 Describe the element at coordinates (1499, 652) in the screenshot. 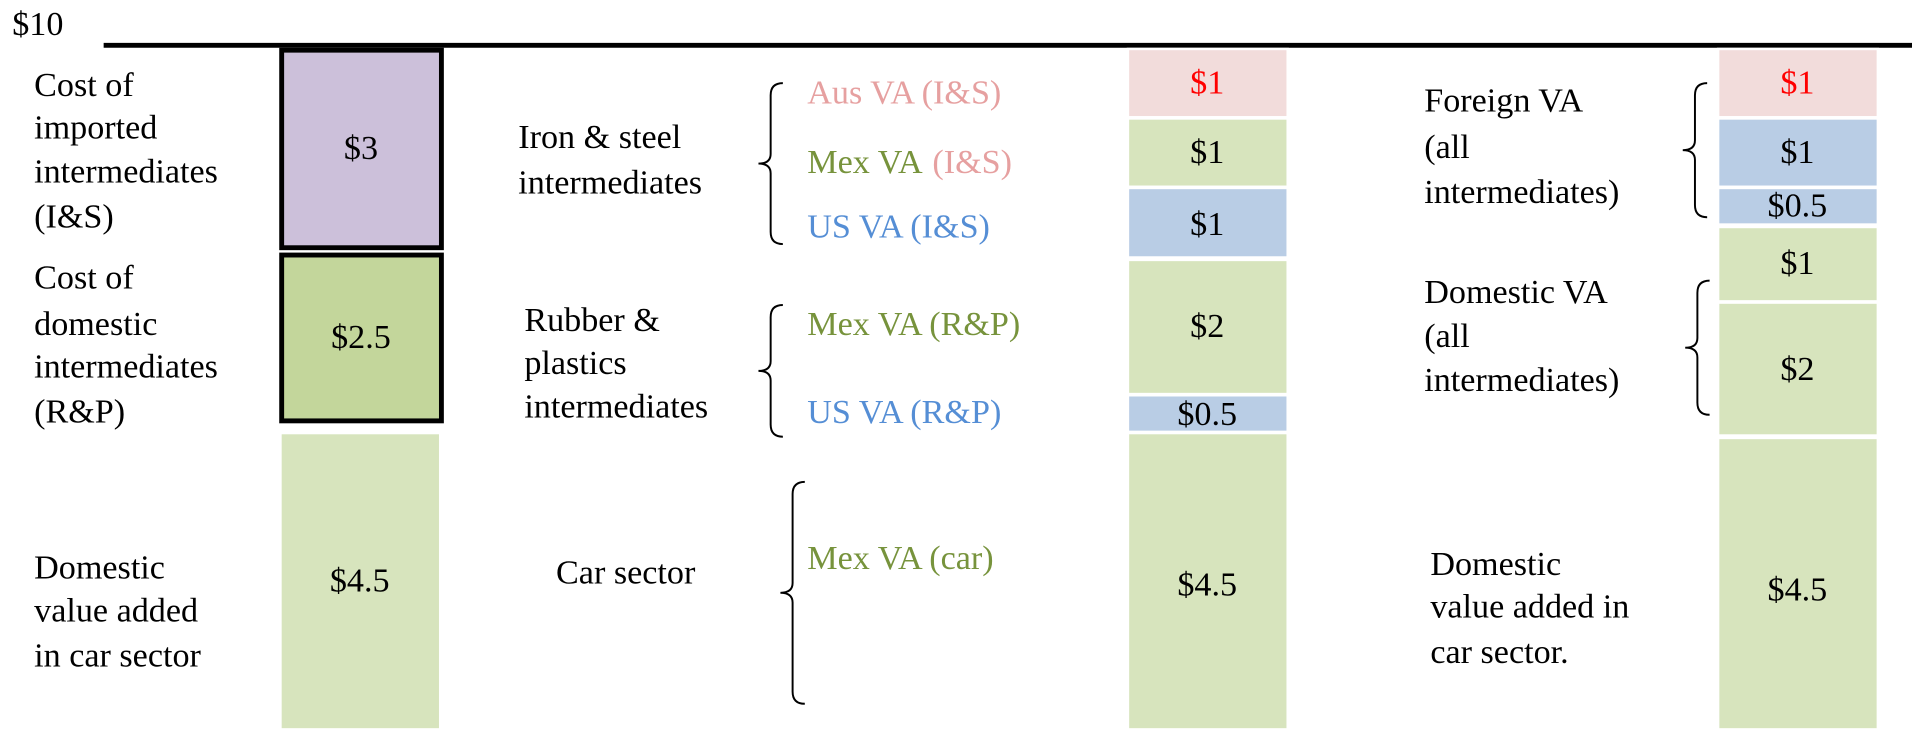

I see `label-line: car sector.` at that location.